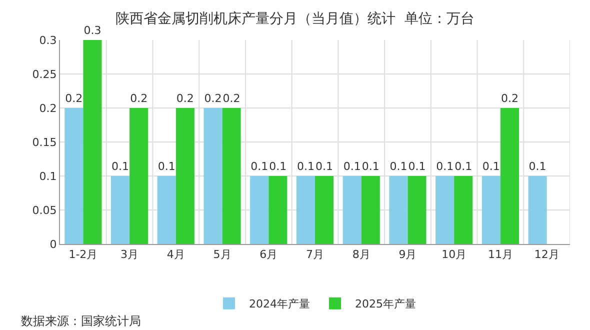 Image resolution: width=590 pixels, height=330 pixels. What do you see at coordinates (269, 255) in the screenshot?
I see `x-tick-label: 6月` at bounding box center [269, 255].